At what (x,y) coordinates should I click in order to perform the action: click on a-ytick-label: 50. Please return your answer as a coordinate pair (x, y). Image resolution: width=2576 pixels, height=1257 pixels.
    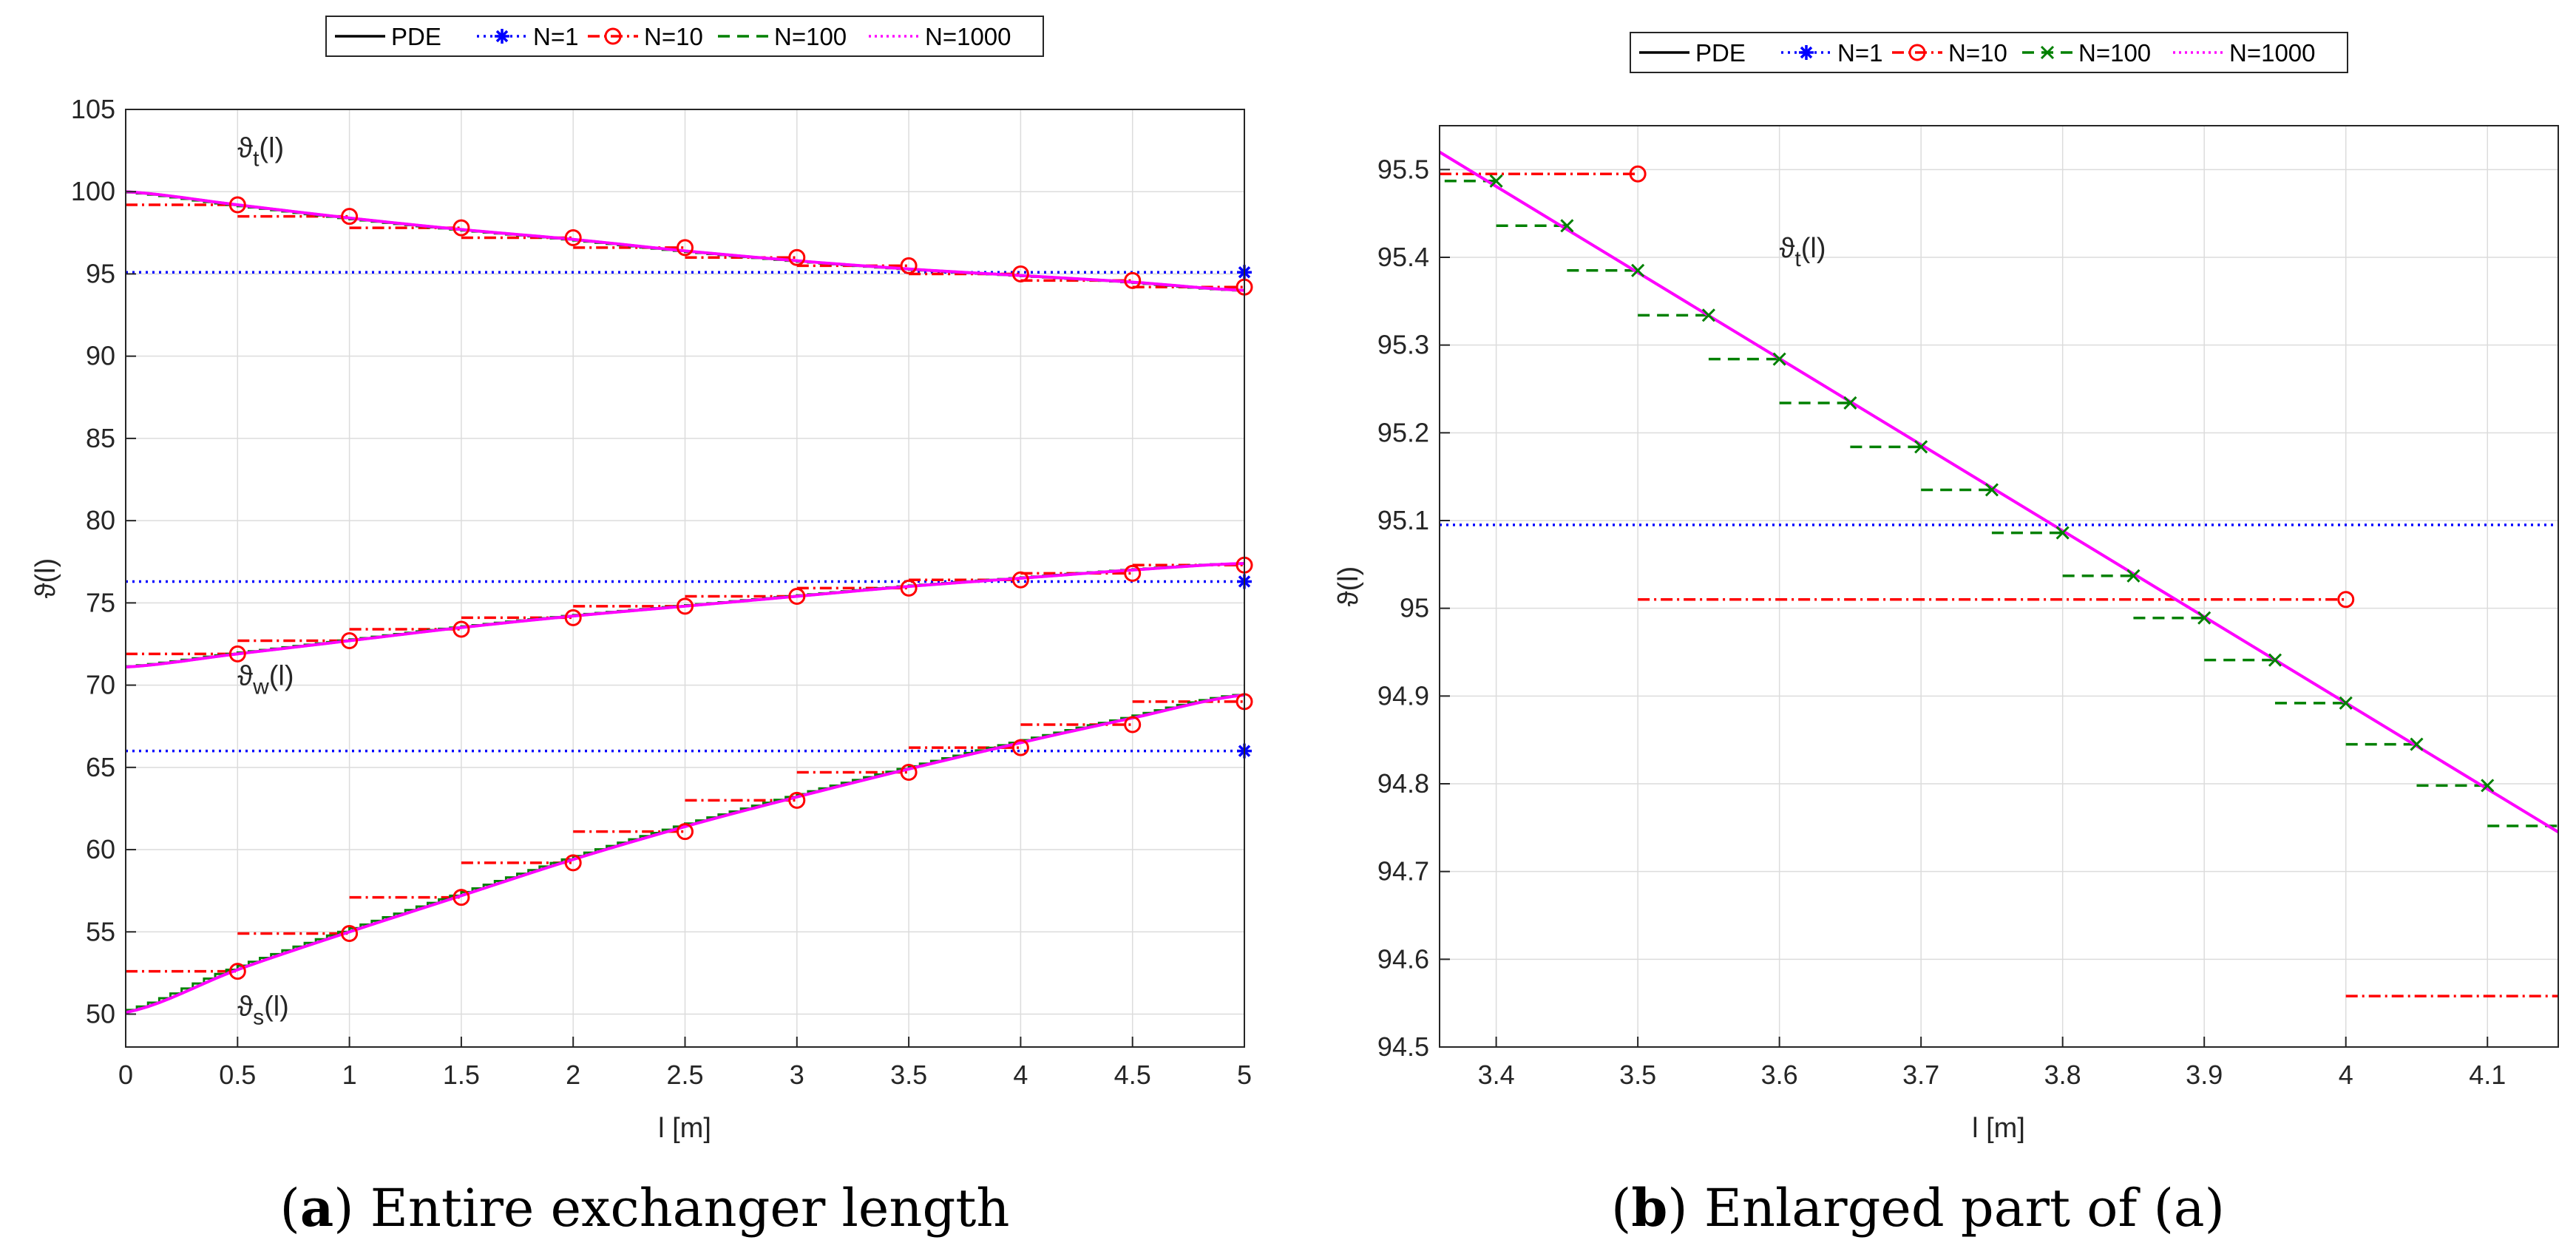
    Looking at the image, I should click on (100, 1014).